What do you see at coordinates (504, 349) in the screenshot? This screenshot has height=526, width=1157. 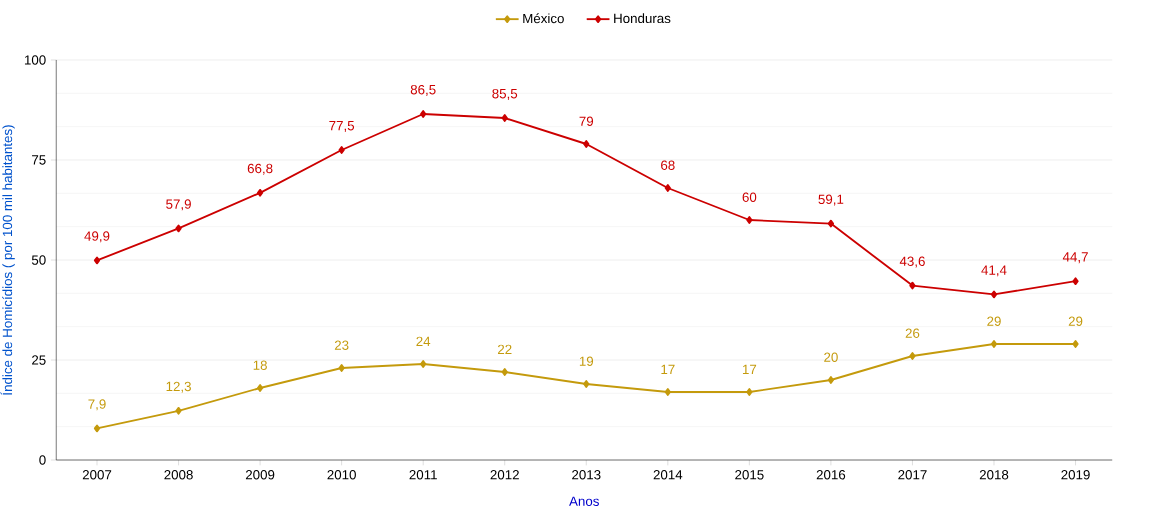 I see `data-label: 22` at bounding box center [504, 349].